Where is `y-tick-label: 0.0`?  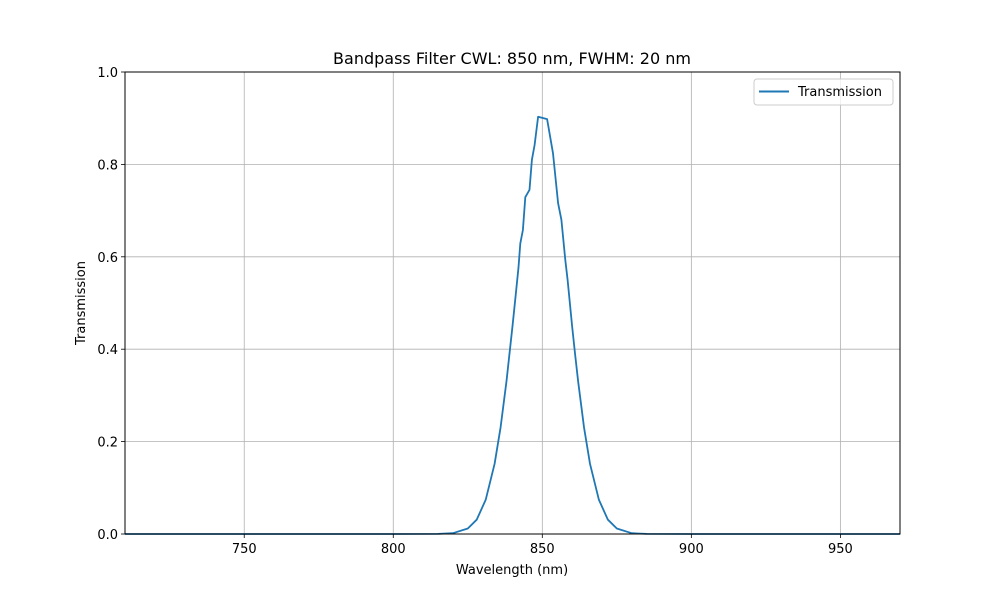
y-tick-label: 0.0 is located at coordinates (107, 535).